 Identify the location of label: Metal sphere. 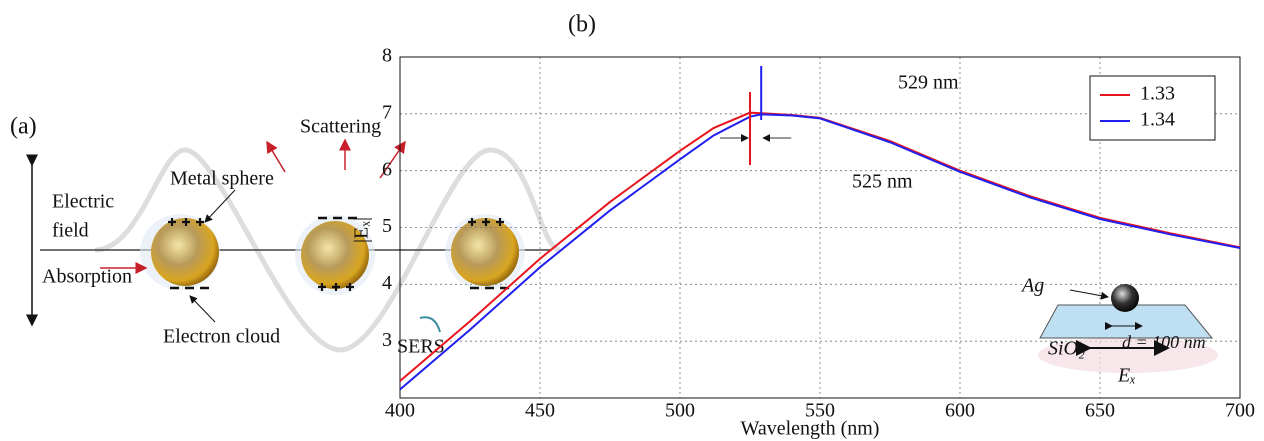
(222, 179).